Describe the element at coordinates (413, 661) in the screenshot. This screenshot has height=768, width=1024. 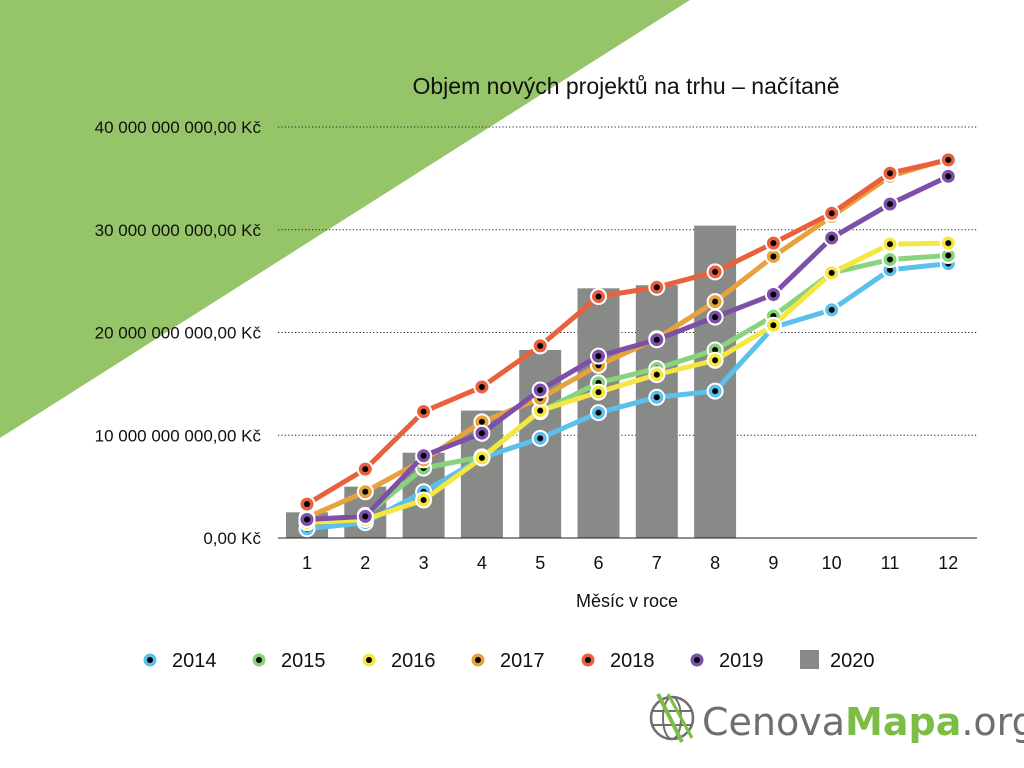
I see `legend-label-2016: 2016` at that location.